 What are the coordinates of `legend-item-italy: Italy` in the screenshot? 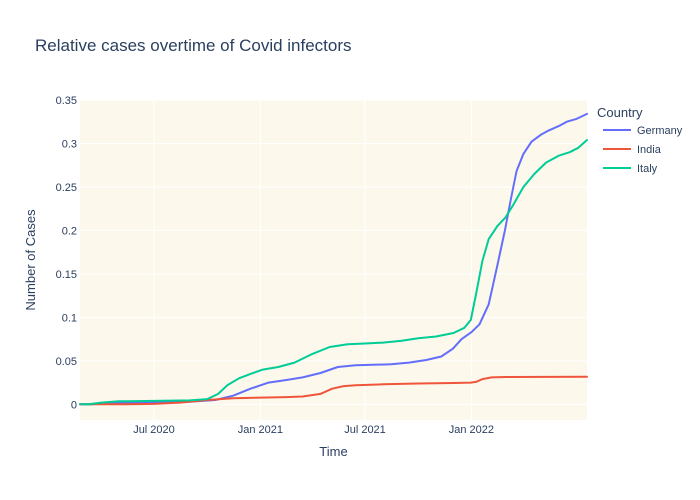 It's located at (630, 169).